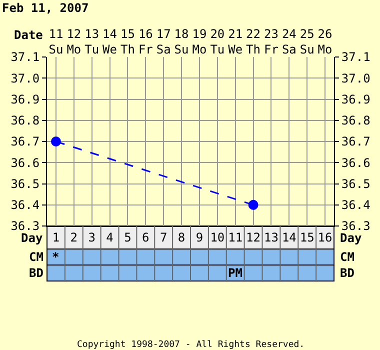 The image size is (380, 350). I want to click on x-tick-label: 22 Th, so click(253, 42).